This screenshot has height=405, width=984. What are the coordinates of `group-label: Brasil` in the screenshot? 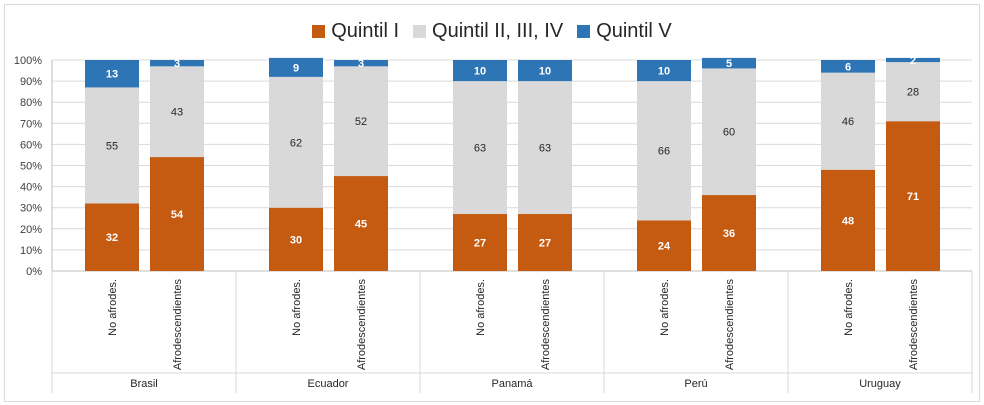 It's located at (144, 384).